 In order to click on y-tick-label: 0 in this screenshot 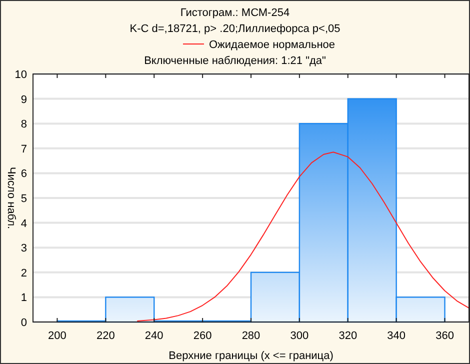, I will do `click(23, 323)`.